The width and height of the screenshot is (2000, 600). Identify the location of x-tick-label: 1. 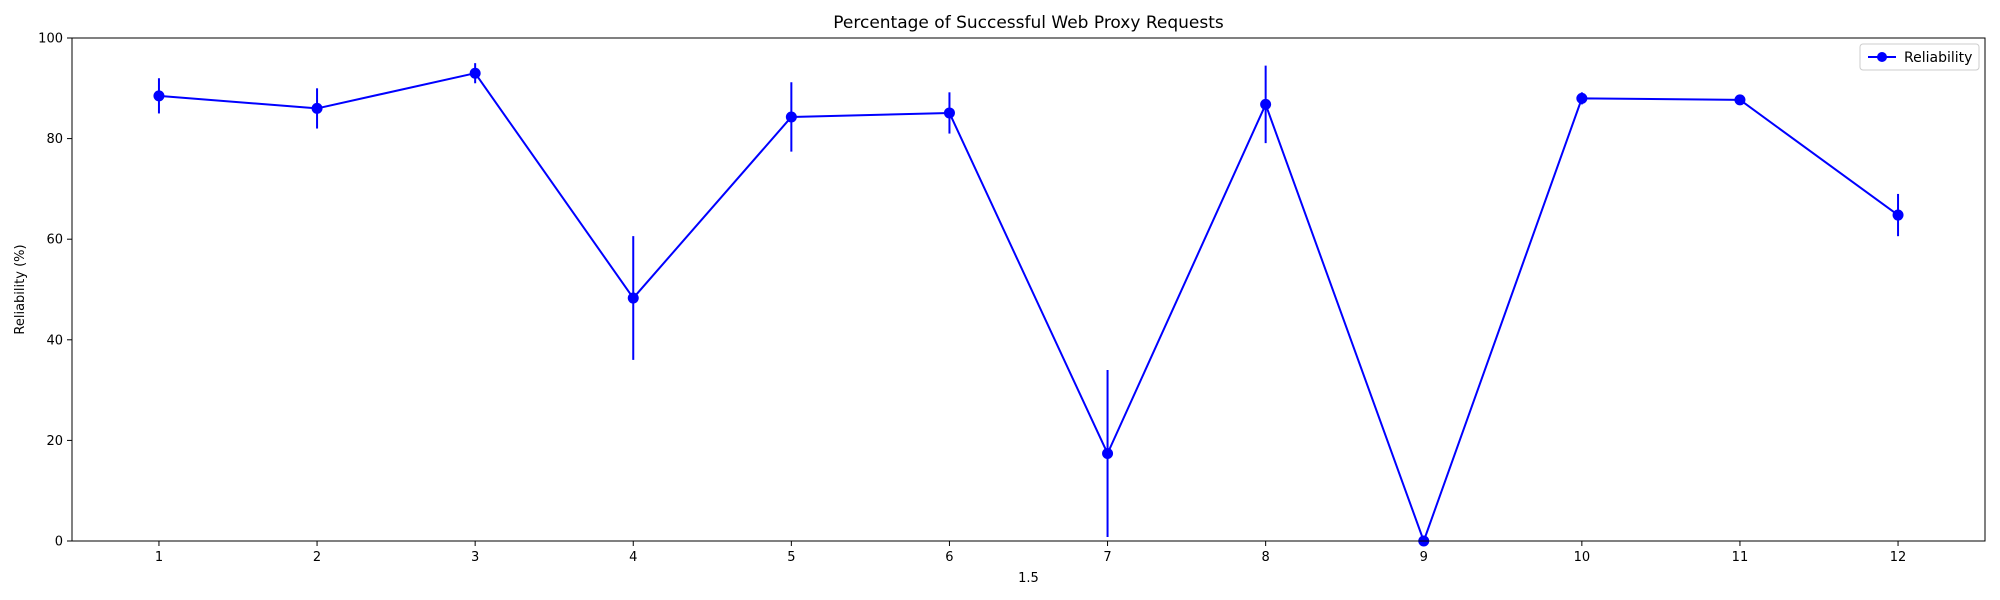
(159, 557).